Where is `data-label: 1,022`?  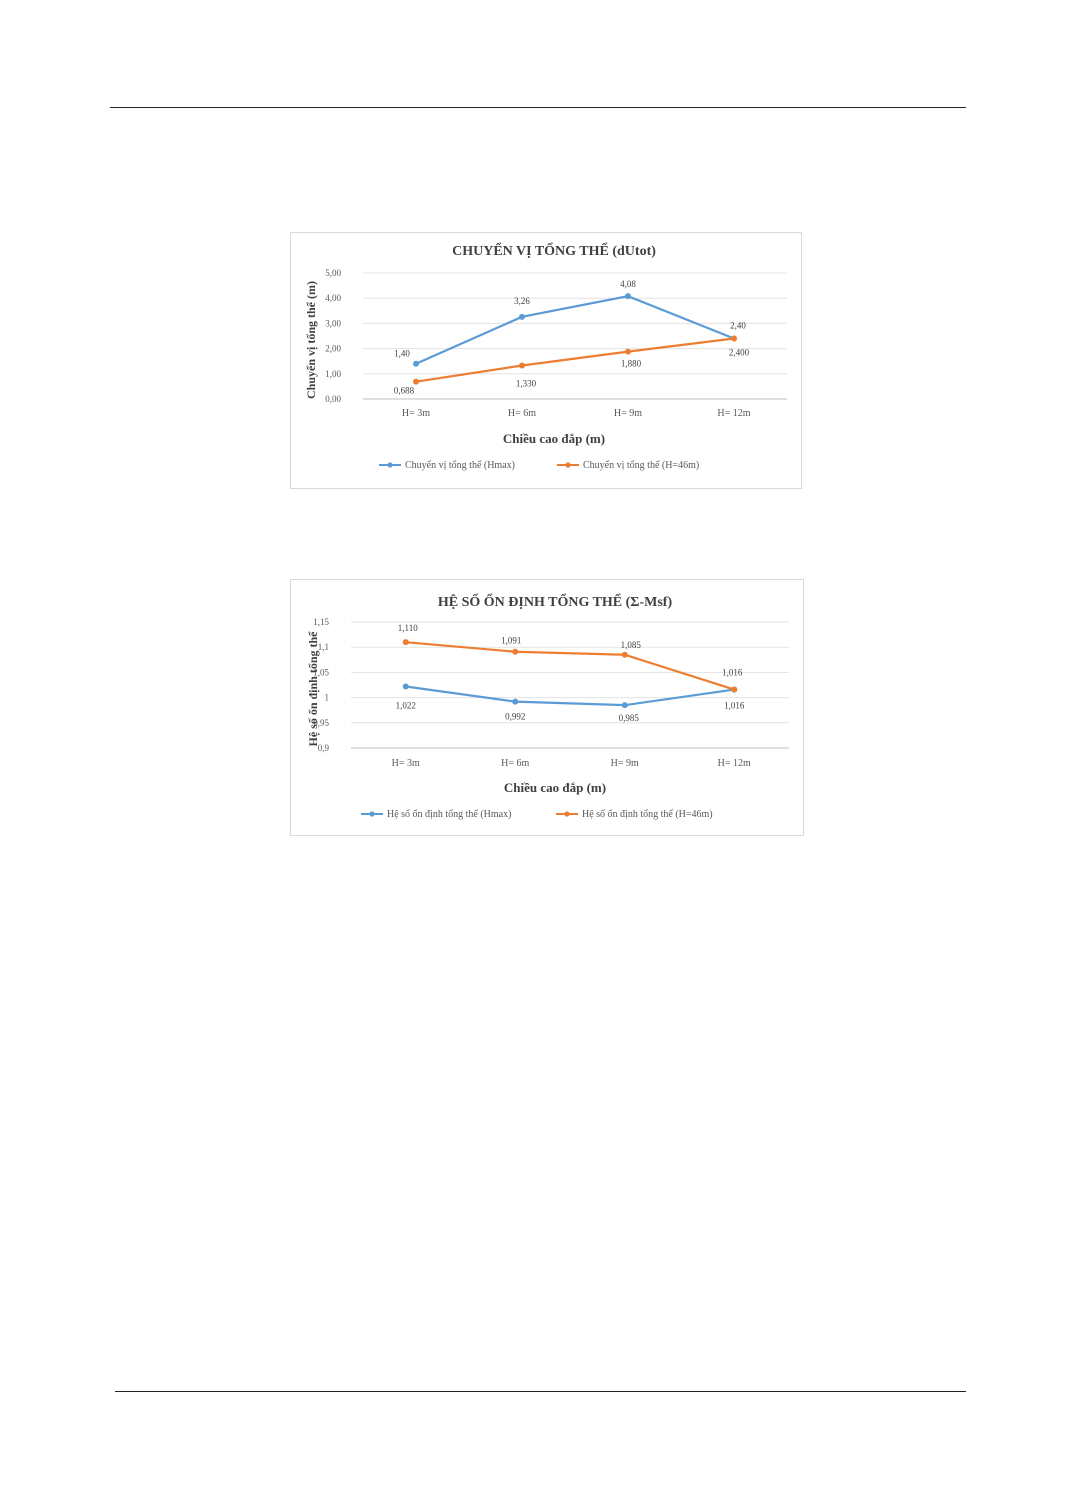 data-label: 1,022 is located at coordinates (406, 706).